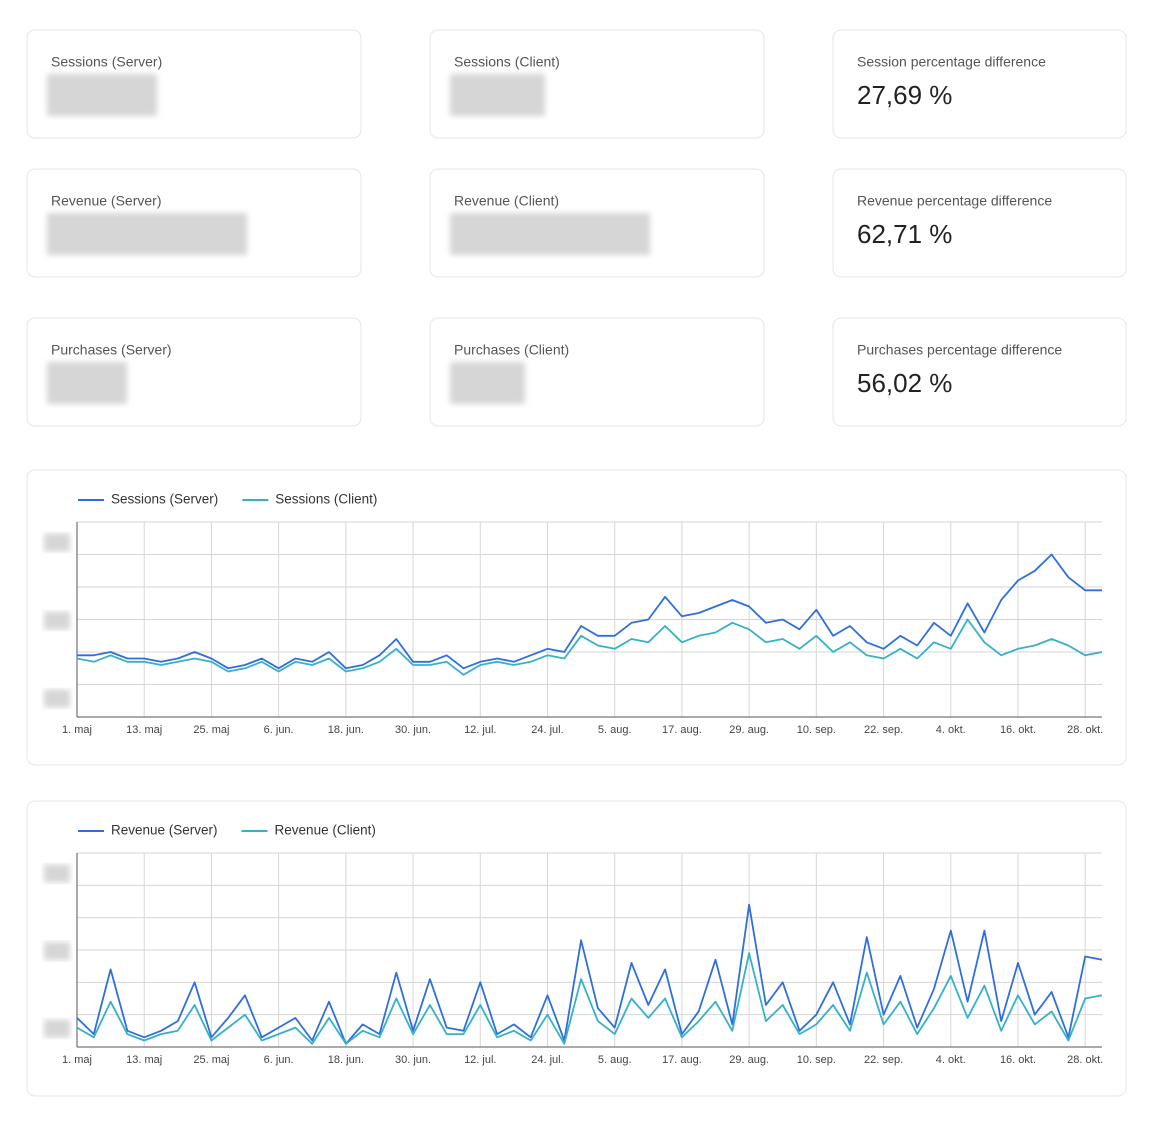  Describe the element at coordinates (954, 201) in the screenshot. I see `kpi-label: Revenue percentage difference` at that location.